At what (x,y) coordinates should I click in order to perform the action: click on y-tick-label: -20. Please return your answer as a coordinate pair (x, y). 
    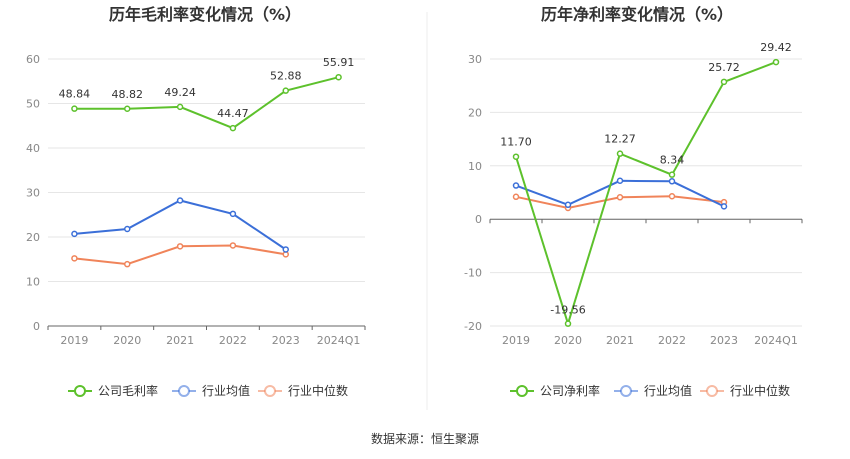
    Looking at the image, I should click on (473, 326).